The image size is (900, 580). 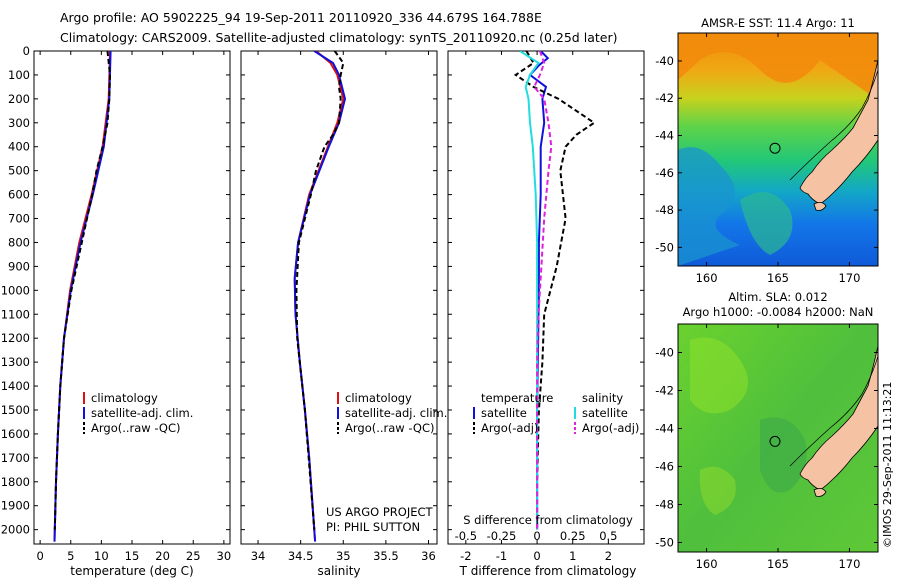 I want to click on s-tick-label: 0.5, so click(x=608, y=536).